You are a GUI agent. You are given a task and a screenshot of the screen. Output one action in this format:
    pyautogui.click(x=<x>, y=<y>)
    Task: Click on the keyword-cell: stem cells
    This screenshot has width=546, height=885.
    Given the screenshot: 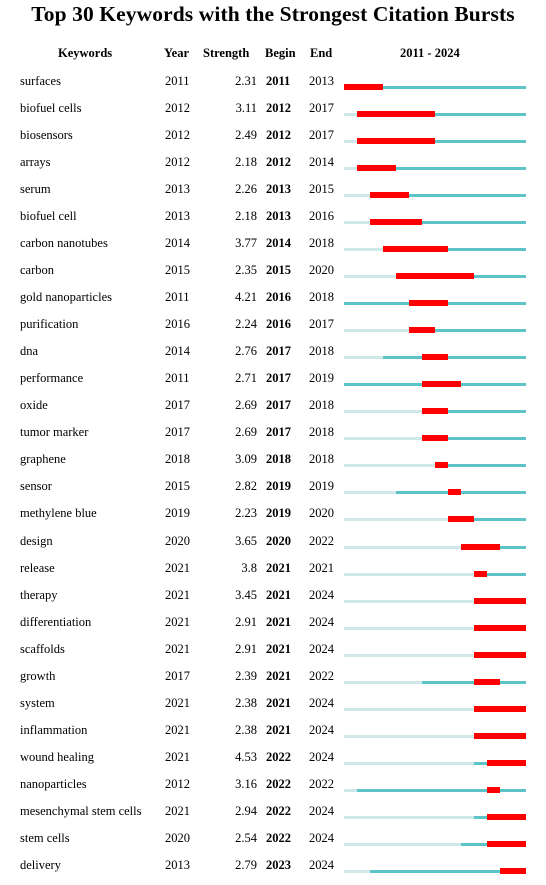 What is the action you would take?
    pyautogui.click(x=45, y=837)
    